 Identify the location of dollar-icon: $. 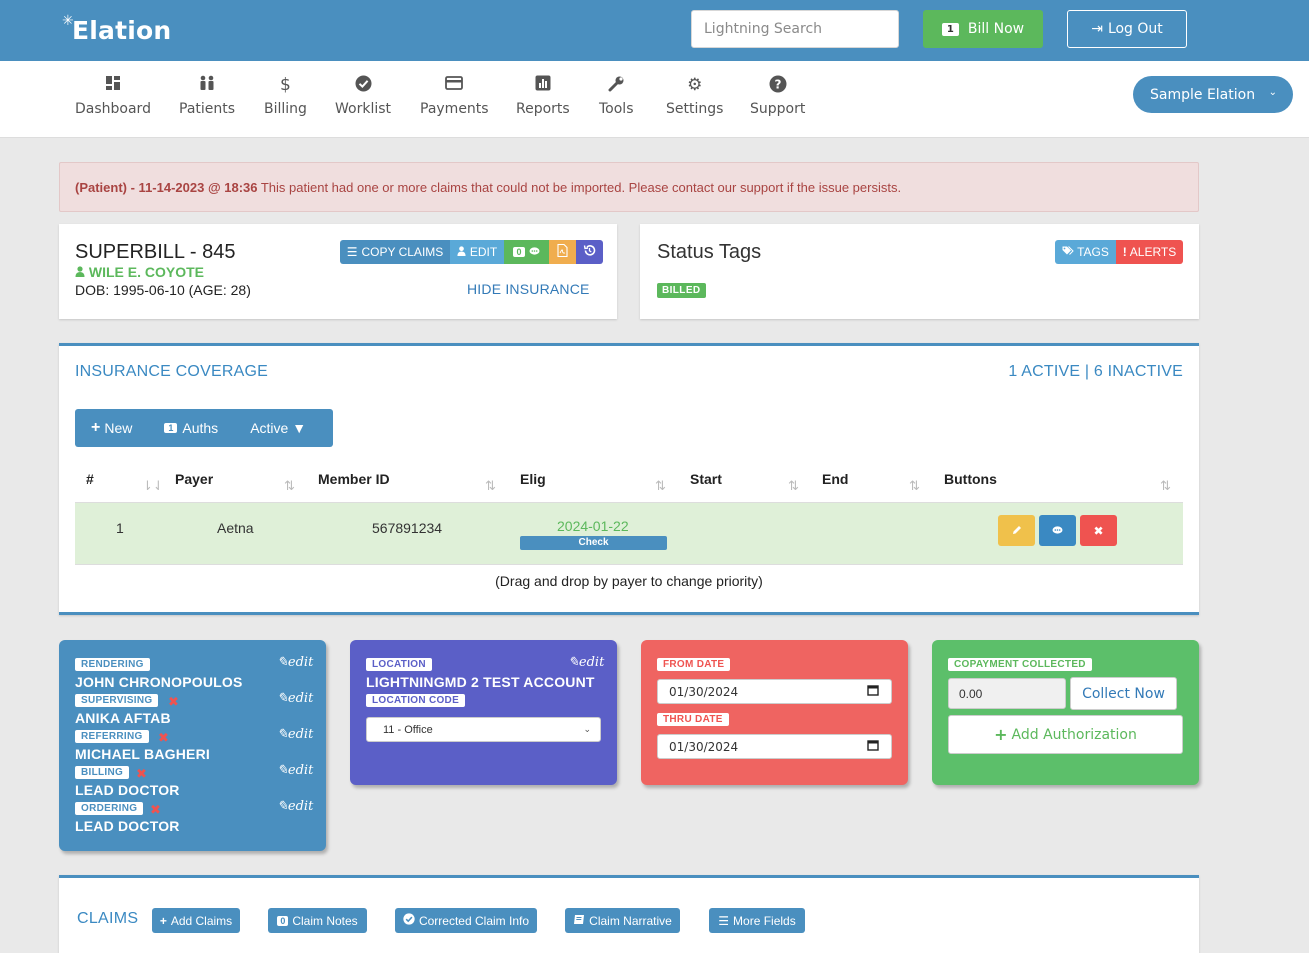
(285, 85).